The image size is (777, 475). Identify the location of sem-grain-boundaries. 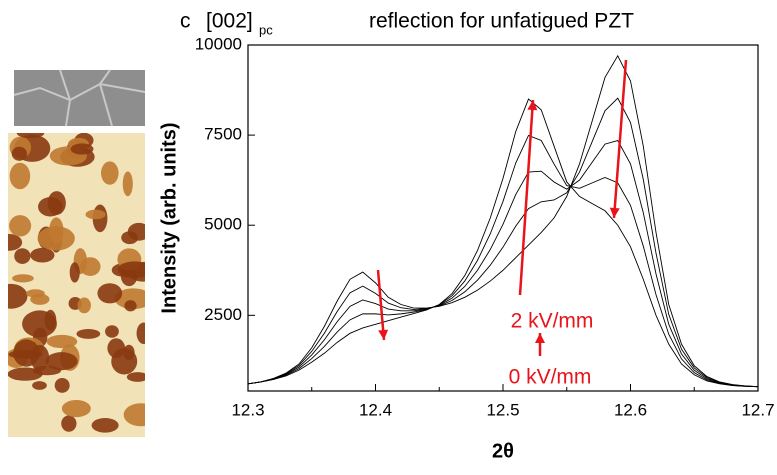
(79, 98).